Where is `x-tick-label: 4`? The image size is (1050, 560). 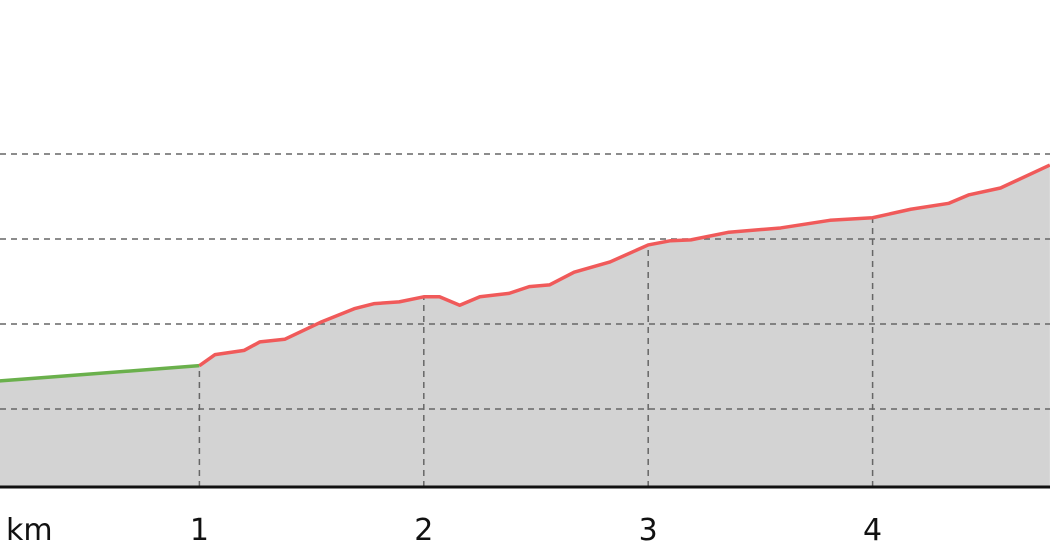 x-tick-label: 4 is located at coordinates (872, 530).